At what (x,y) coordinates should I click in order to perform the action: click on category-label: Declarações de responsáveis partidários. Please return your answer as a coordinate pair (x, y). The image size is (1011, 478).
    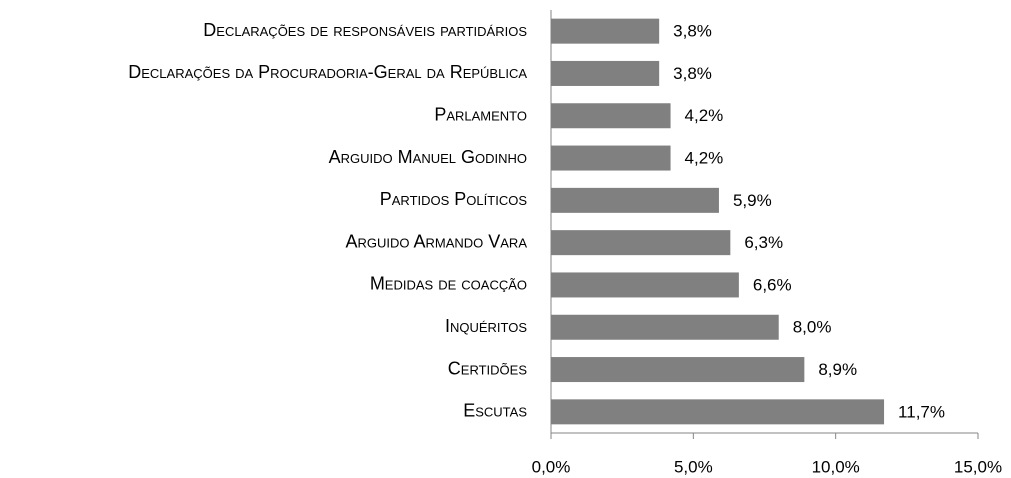
    Looking at the image, I should click on (365, 30).